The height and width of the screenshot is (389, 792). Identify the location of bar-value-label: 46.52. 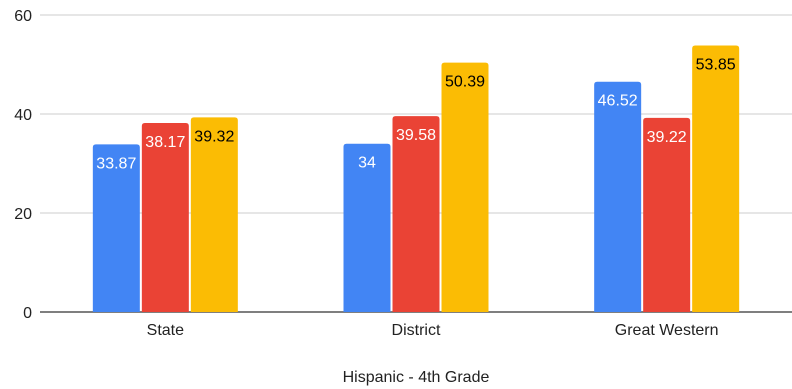
(618, 101).